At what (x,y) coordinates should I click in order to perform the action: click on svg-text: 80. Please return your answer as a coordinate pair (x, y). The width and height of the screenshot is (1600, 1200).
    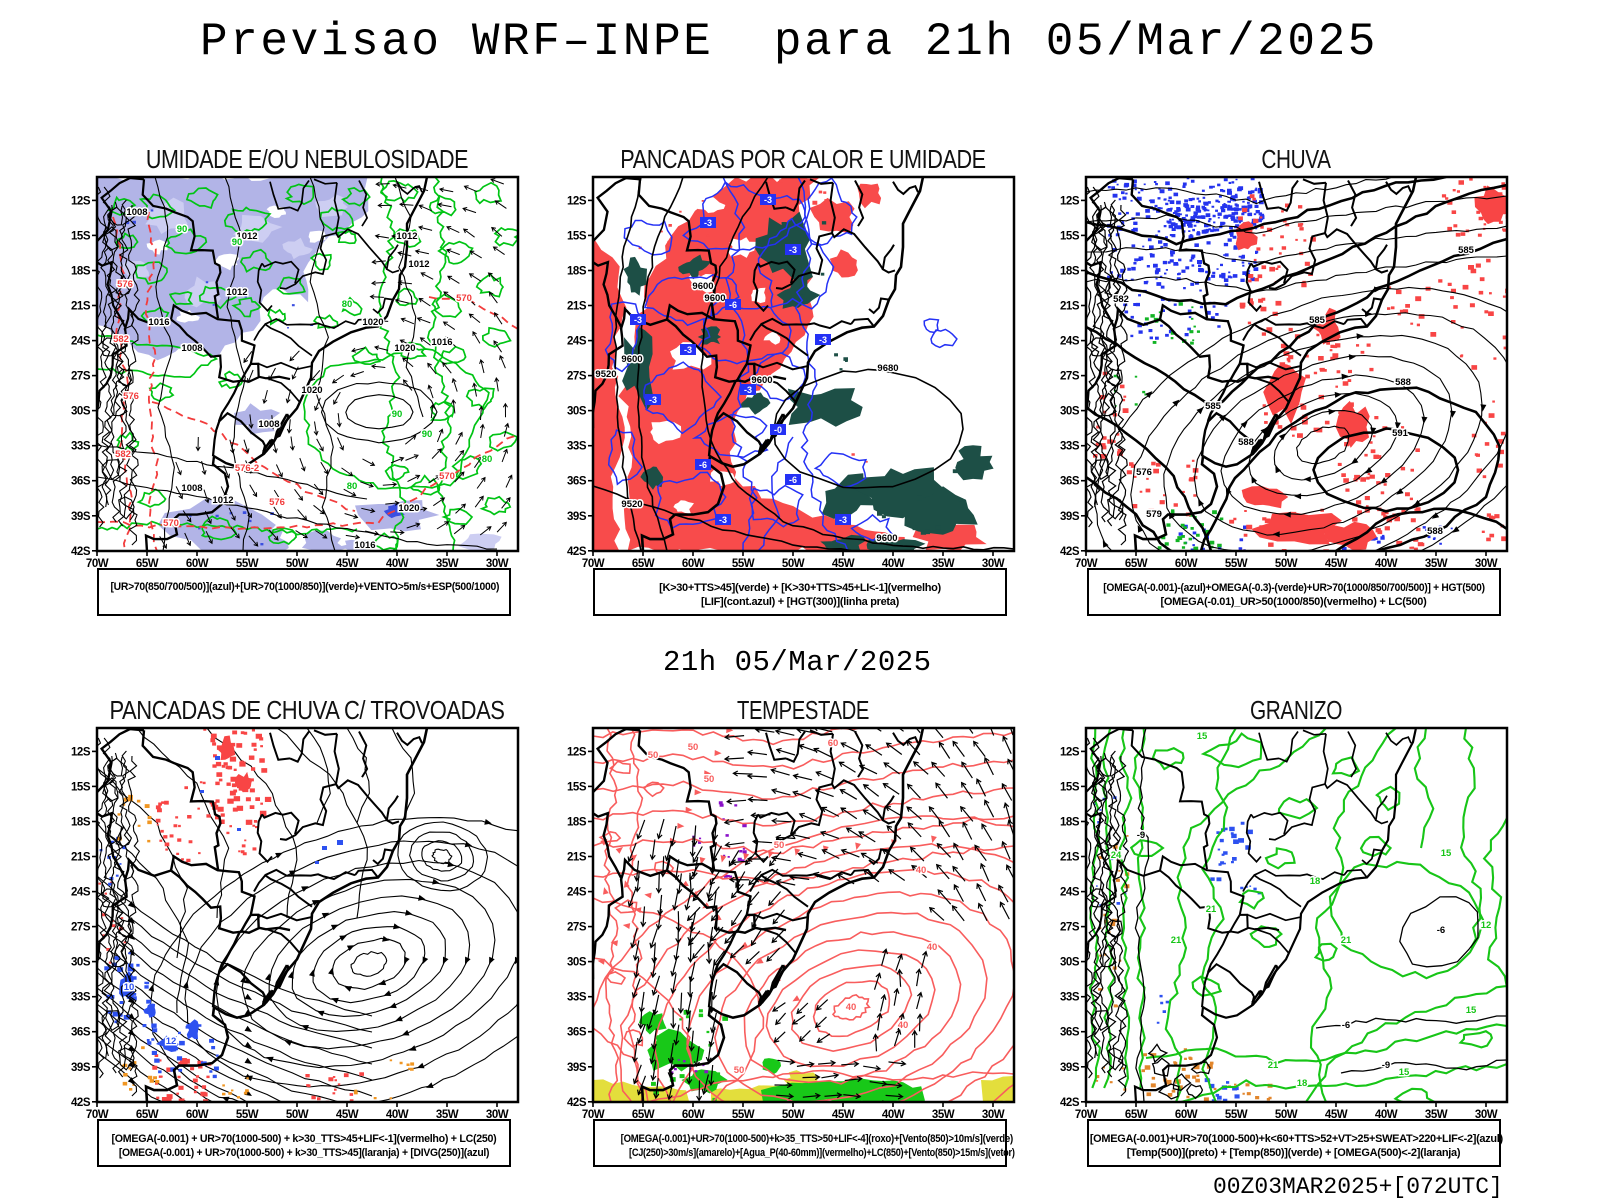
    Looking at the image, I should click on (486, 459).